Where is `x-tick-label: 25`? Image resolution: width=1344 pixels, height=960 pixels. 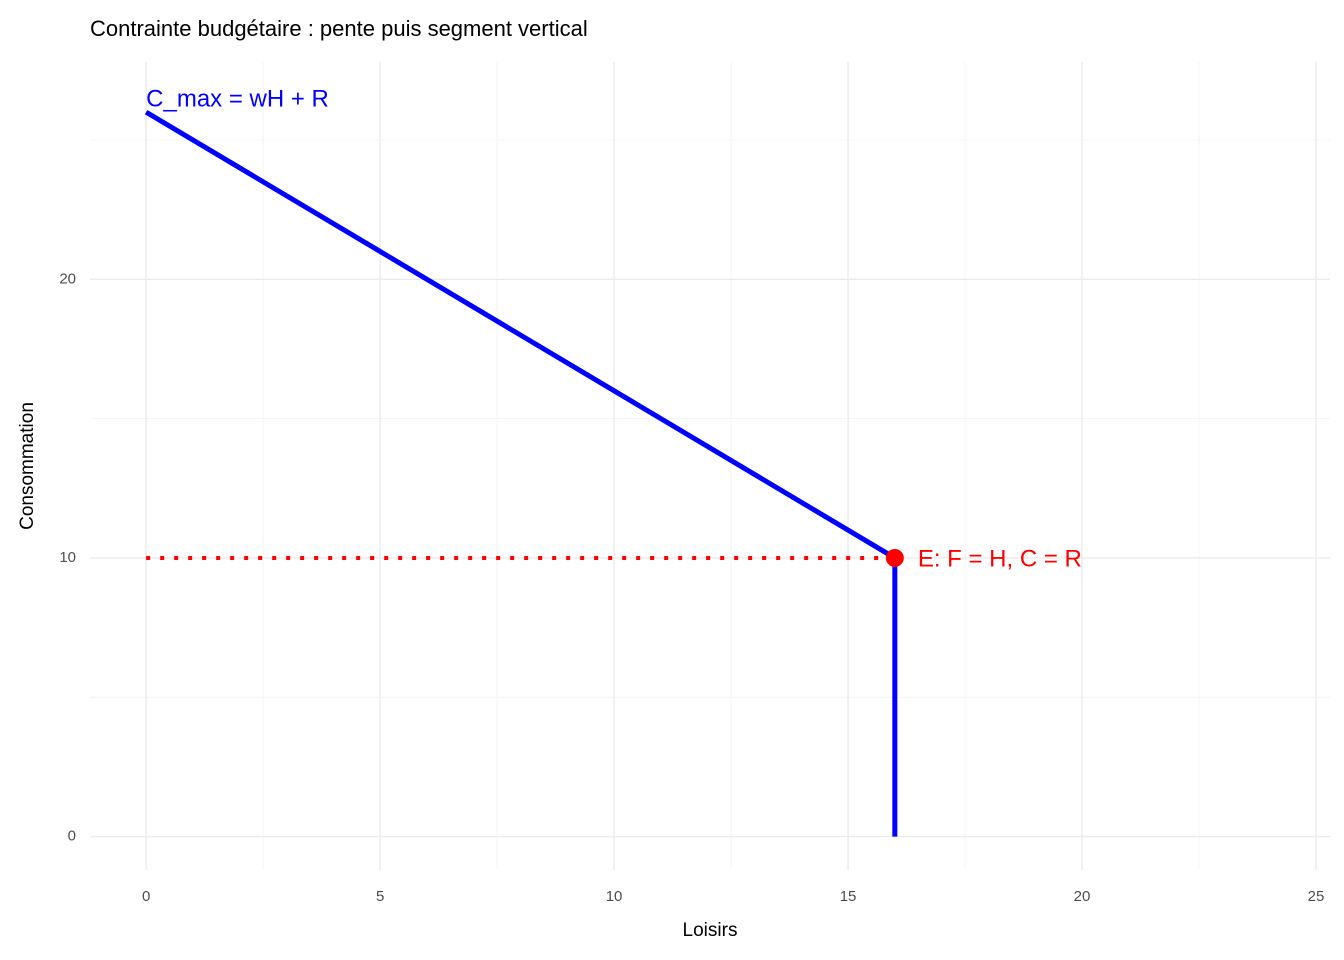
x-tick-label: 25 is located at coordinates (1316, 896).